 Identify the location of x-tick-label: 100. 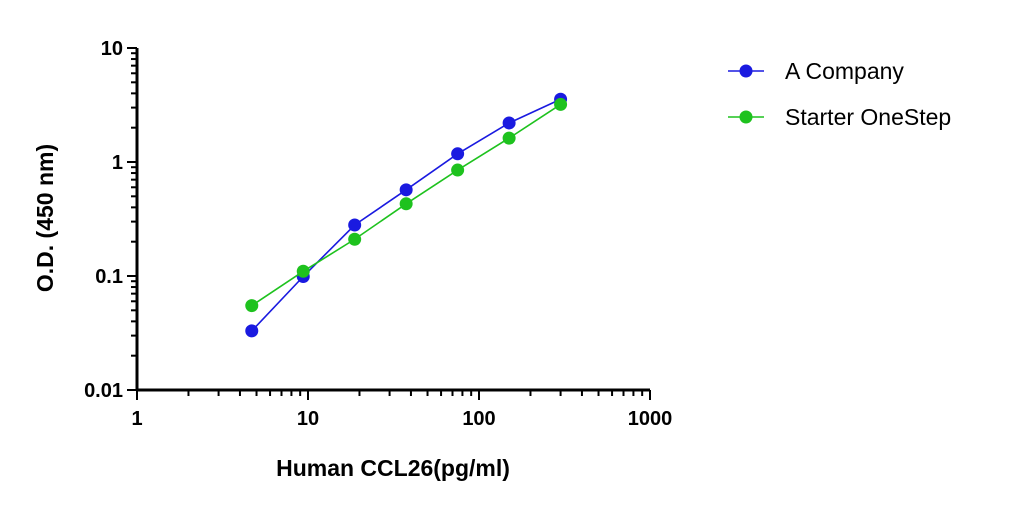
(478, 419).